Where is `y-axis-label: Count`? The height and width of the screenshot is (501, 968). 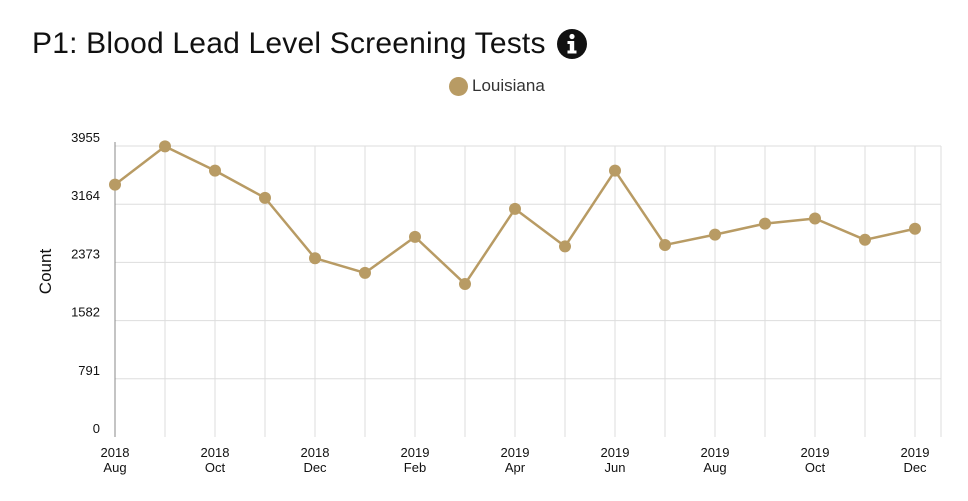
y-axis-label: Count is located at coordinates (45, 272).